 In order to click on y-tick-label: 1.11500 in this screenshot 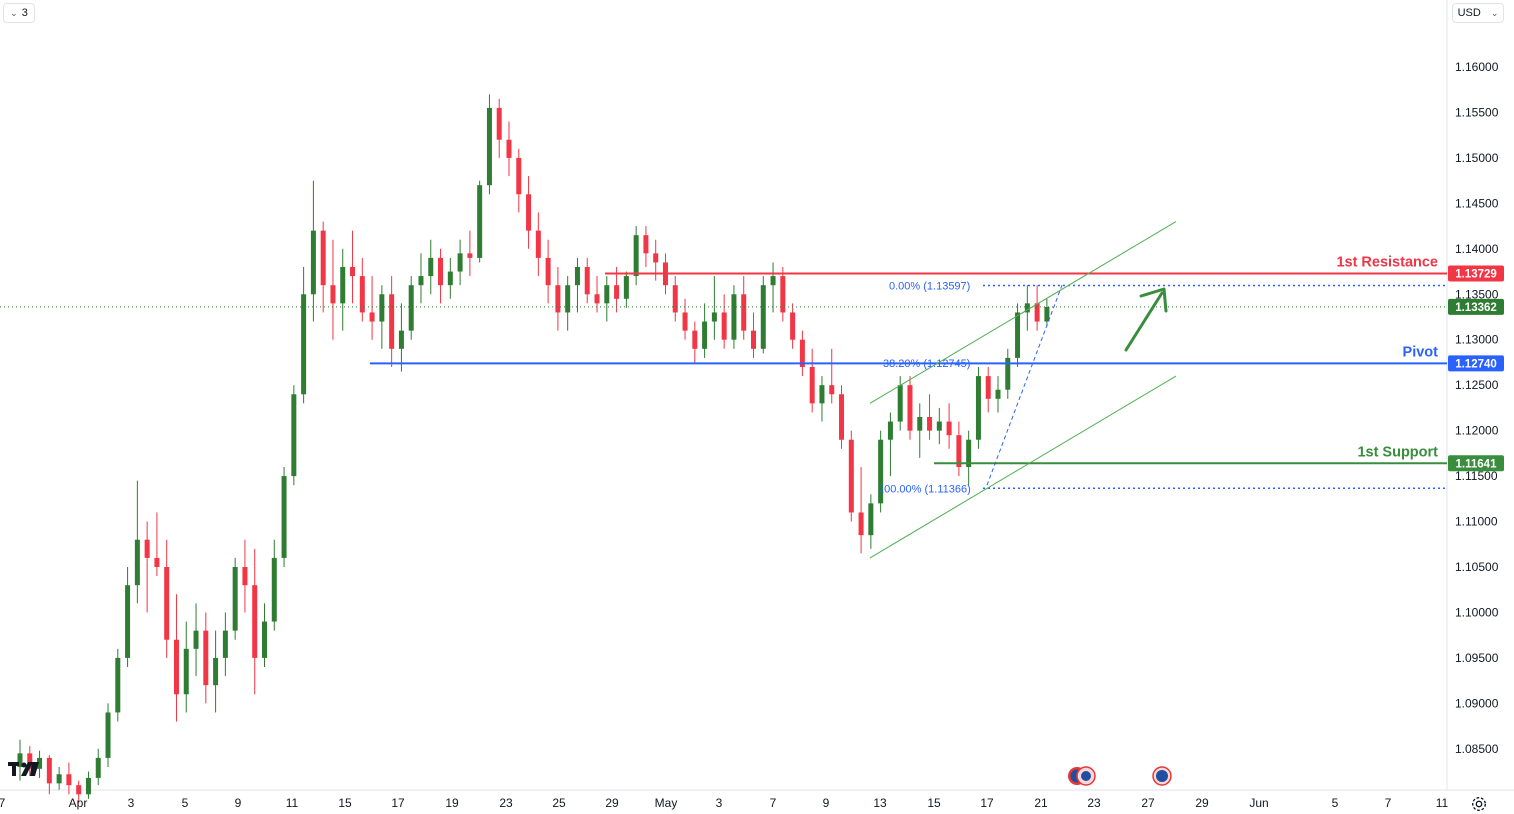, I will do `click(1476, 476)`.